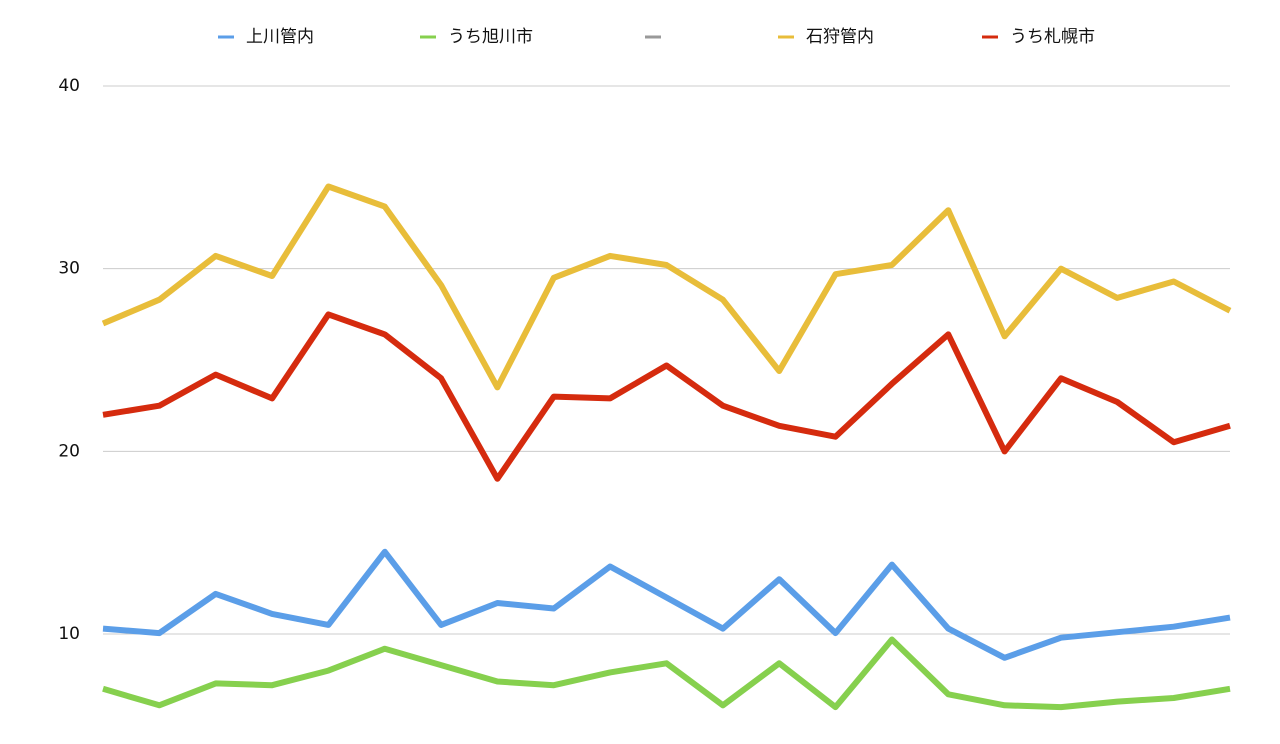  I want to click on legend-label: 上川管内, so click(280, 37).